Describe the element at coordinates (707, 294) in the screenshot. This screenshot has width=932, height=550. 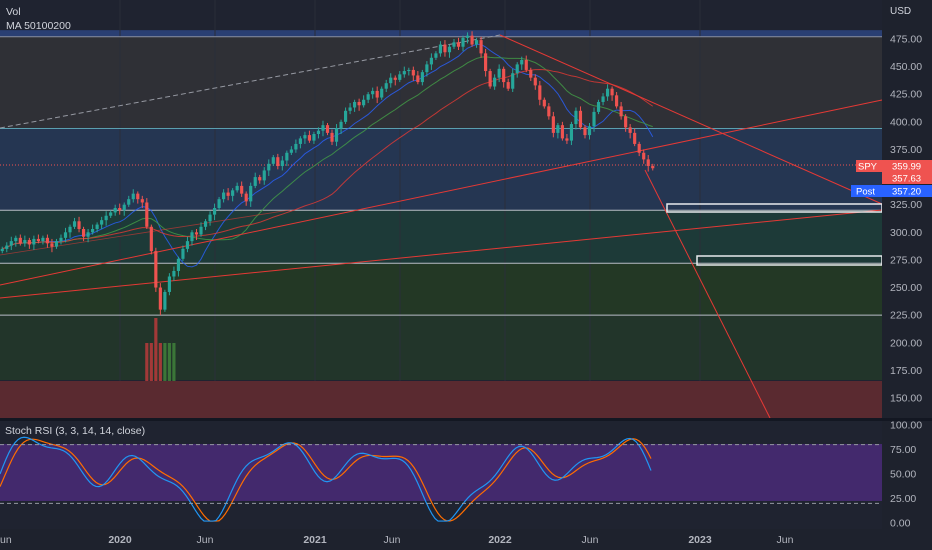
I see `trendline-projection` at that location.